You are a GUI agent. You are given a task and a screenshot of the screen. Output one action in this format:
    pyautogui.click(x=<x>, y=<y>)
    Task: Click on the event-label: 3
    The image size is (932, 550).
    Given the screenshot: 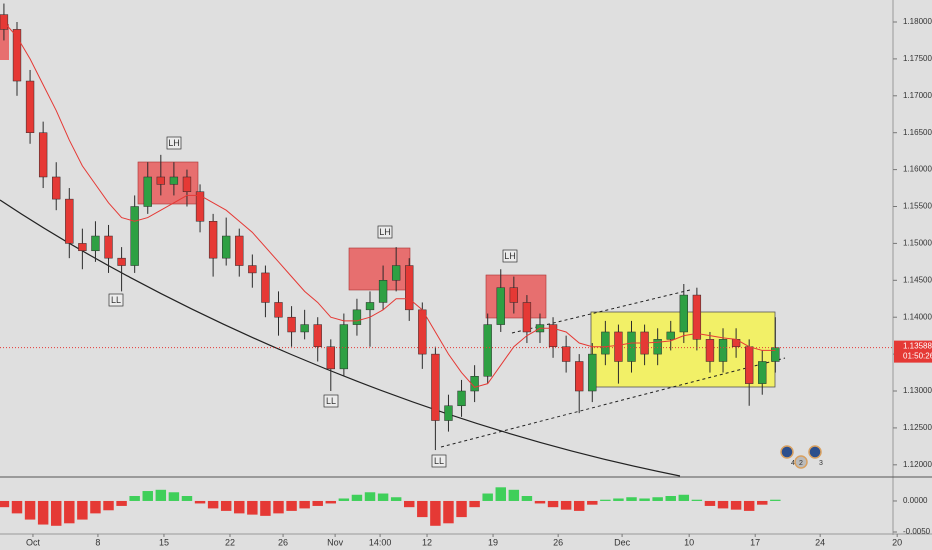 What is the action you would take?
    pyautogui.click(x=821, y=463)
    